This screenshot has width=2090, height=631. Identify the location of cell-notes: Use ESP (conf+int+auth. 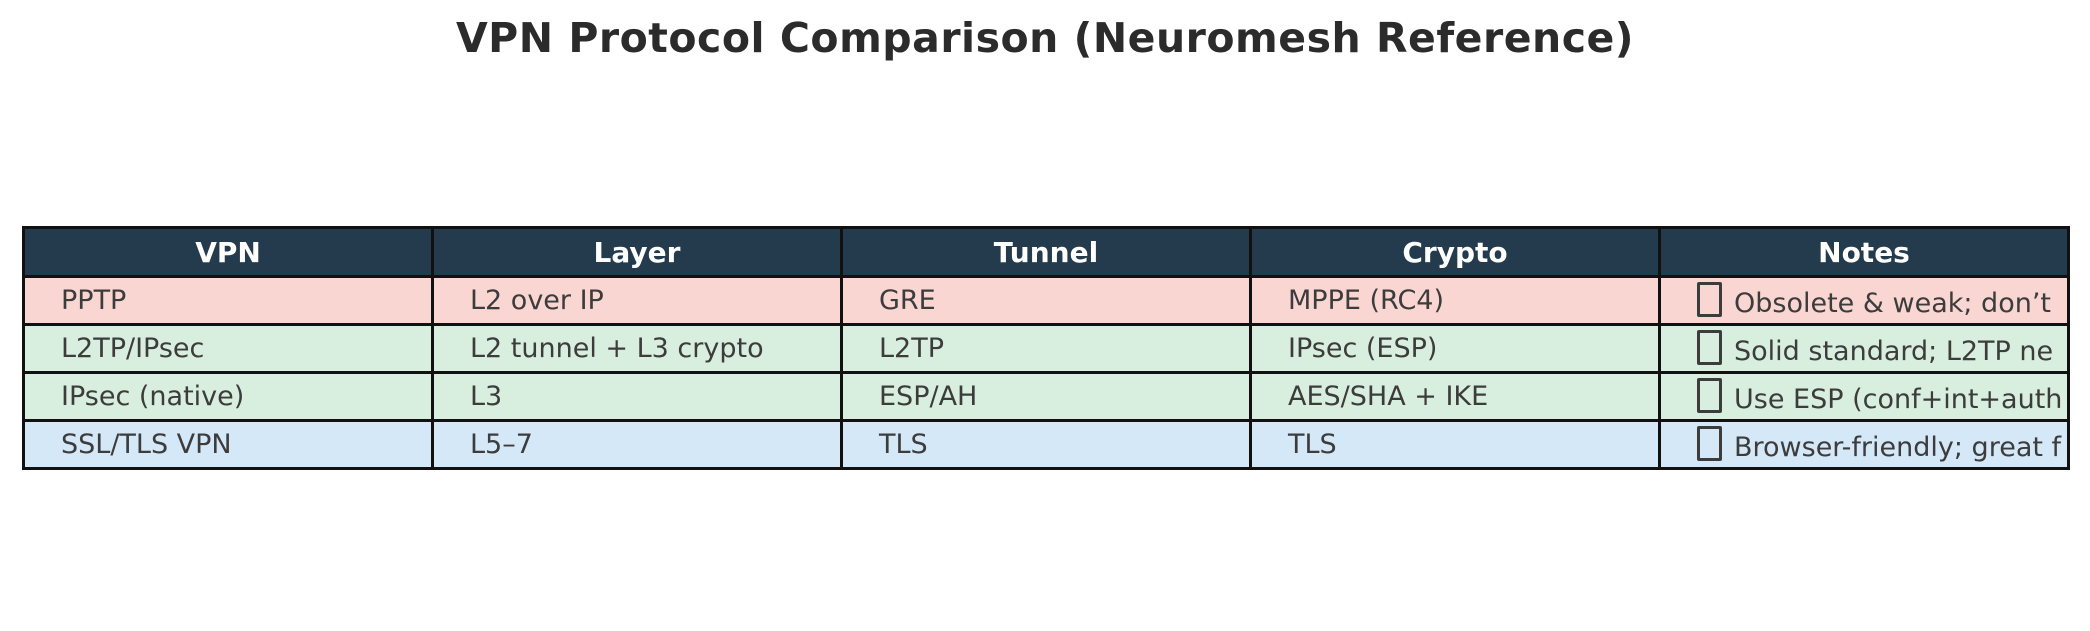
(1864, 396).